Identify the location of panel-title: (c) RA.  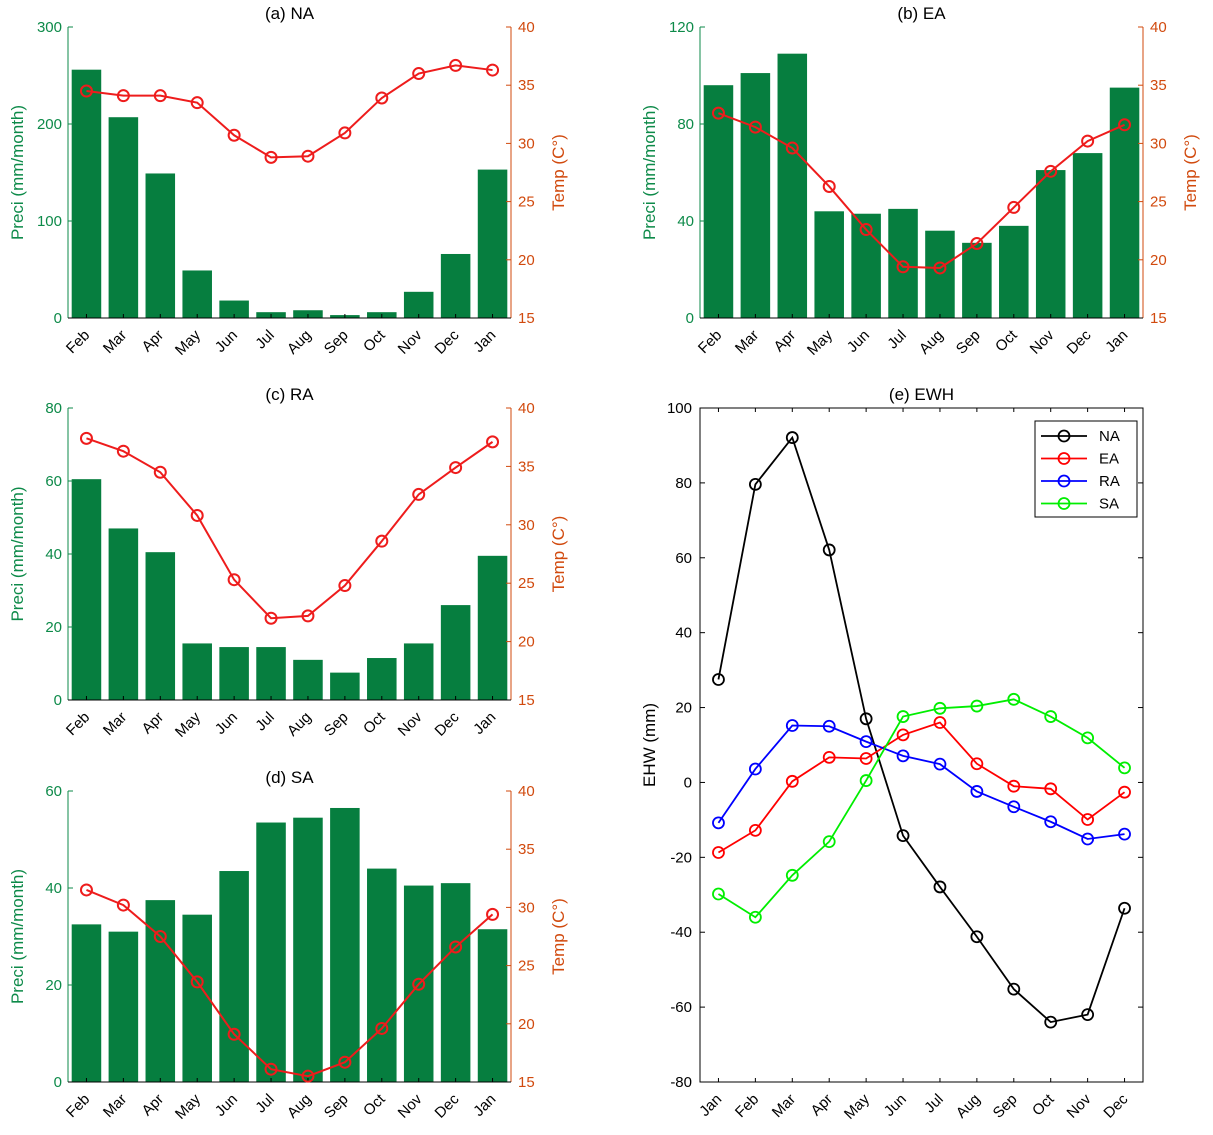
(289, 394).